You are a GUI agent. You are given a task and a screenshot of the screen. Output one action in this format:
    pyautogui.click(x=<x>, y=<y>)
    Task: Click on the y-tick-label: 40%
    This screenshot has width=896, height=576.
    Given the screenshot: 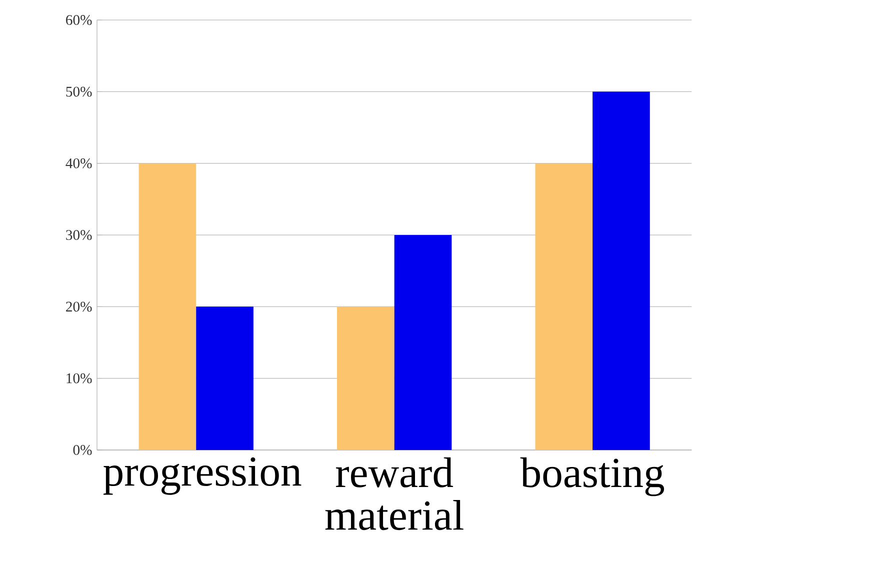 What is the action you would take?
    pyautogui.click(x=79, y=163)
    